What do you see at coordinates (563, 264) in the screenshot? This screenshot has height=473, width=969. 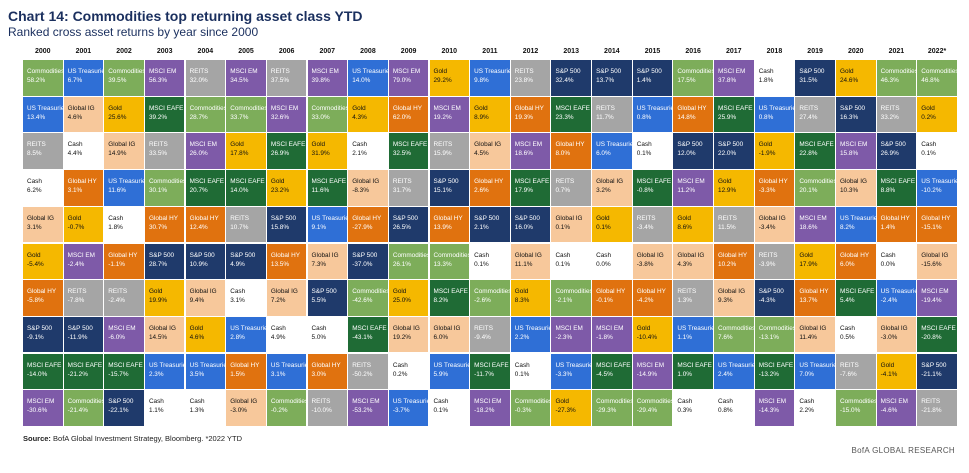 I see `asset-return: 0.1%` at bounding box center [563, 264].